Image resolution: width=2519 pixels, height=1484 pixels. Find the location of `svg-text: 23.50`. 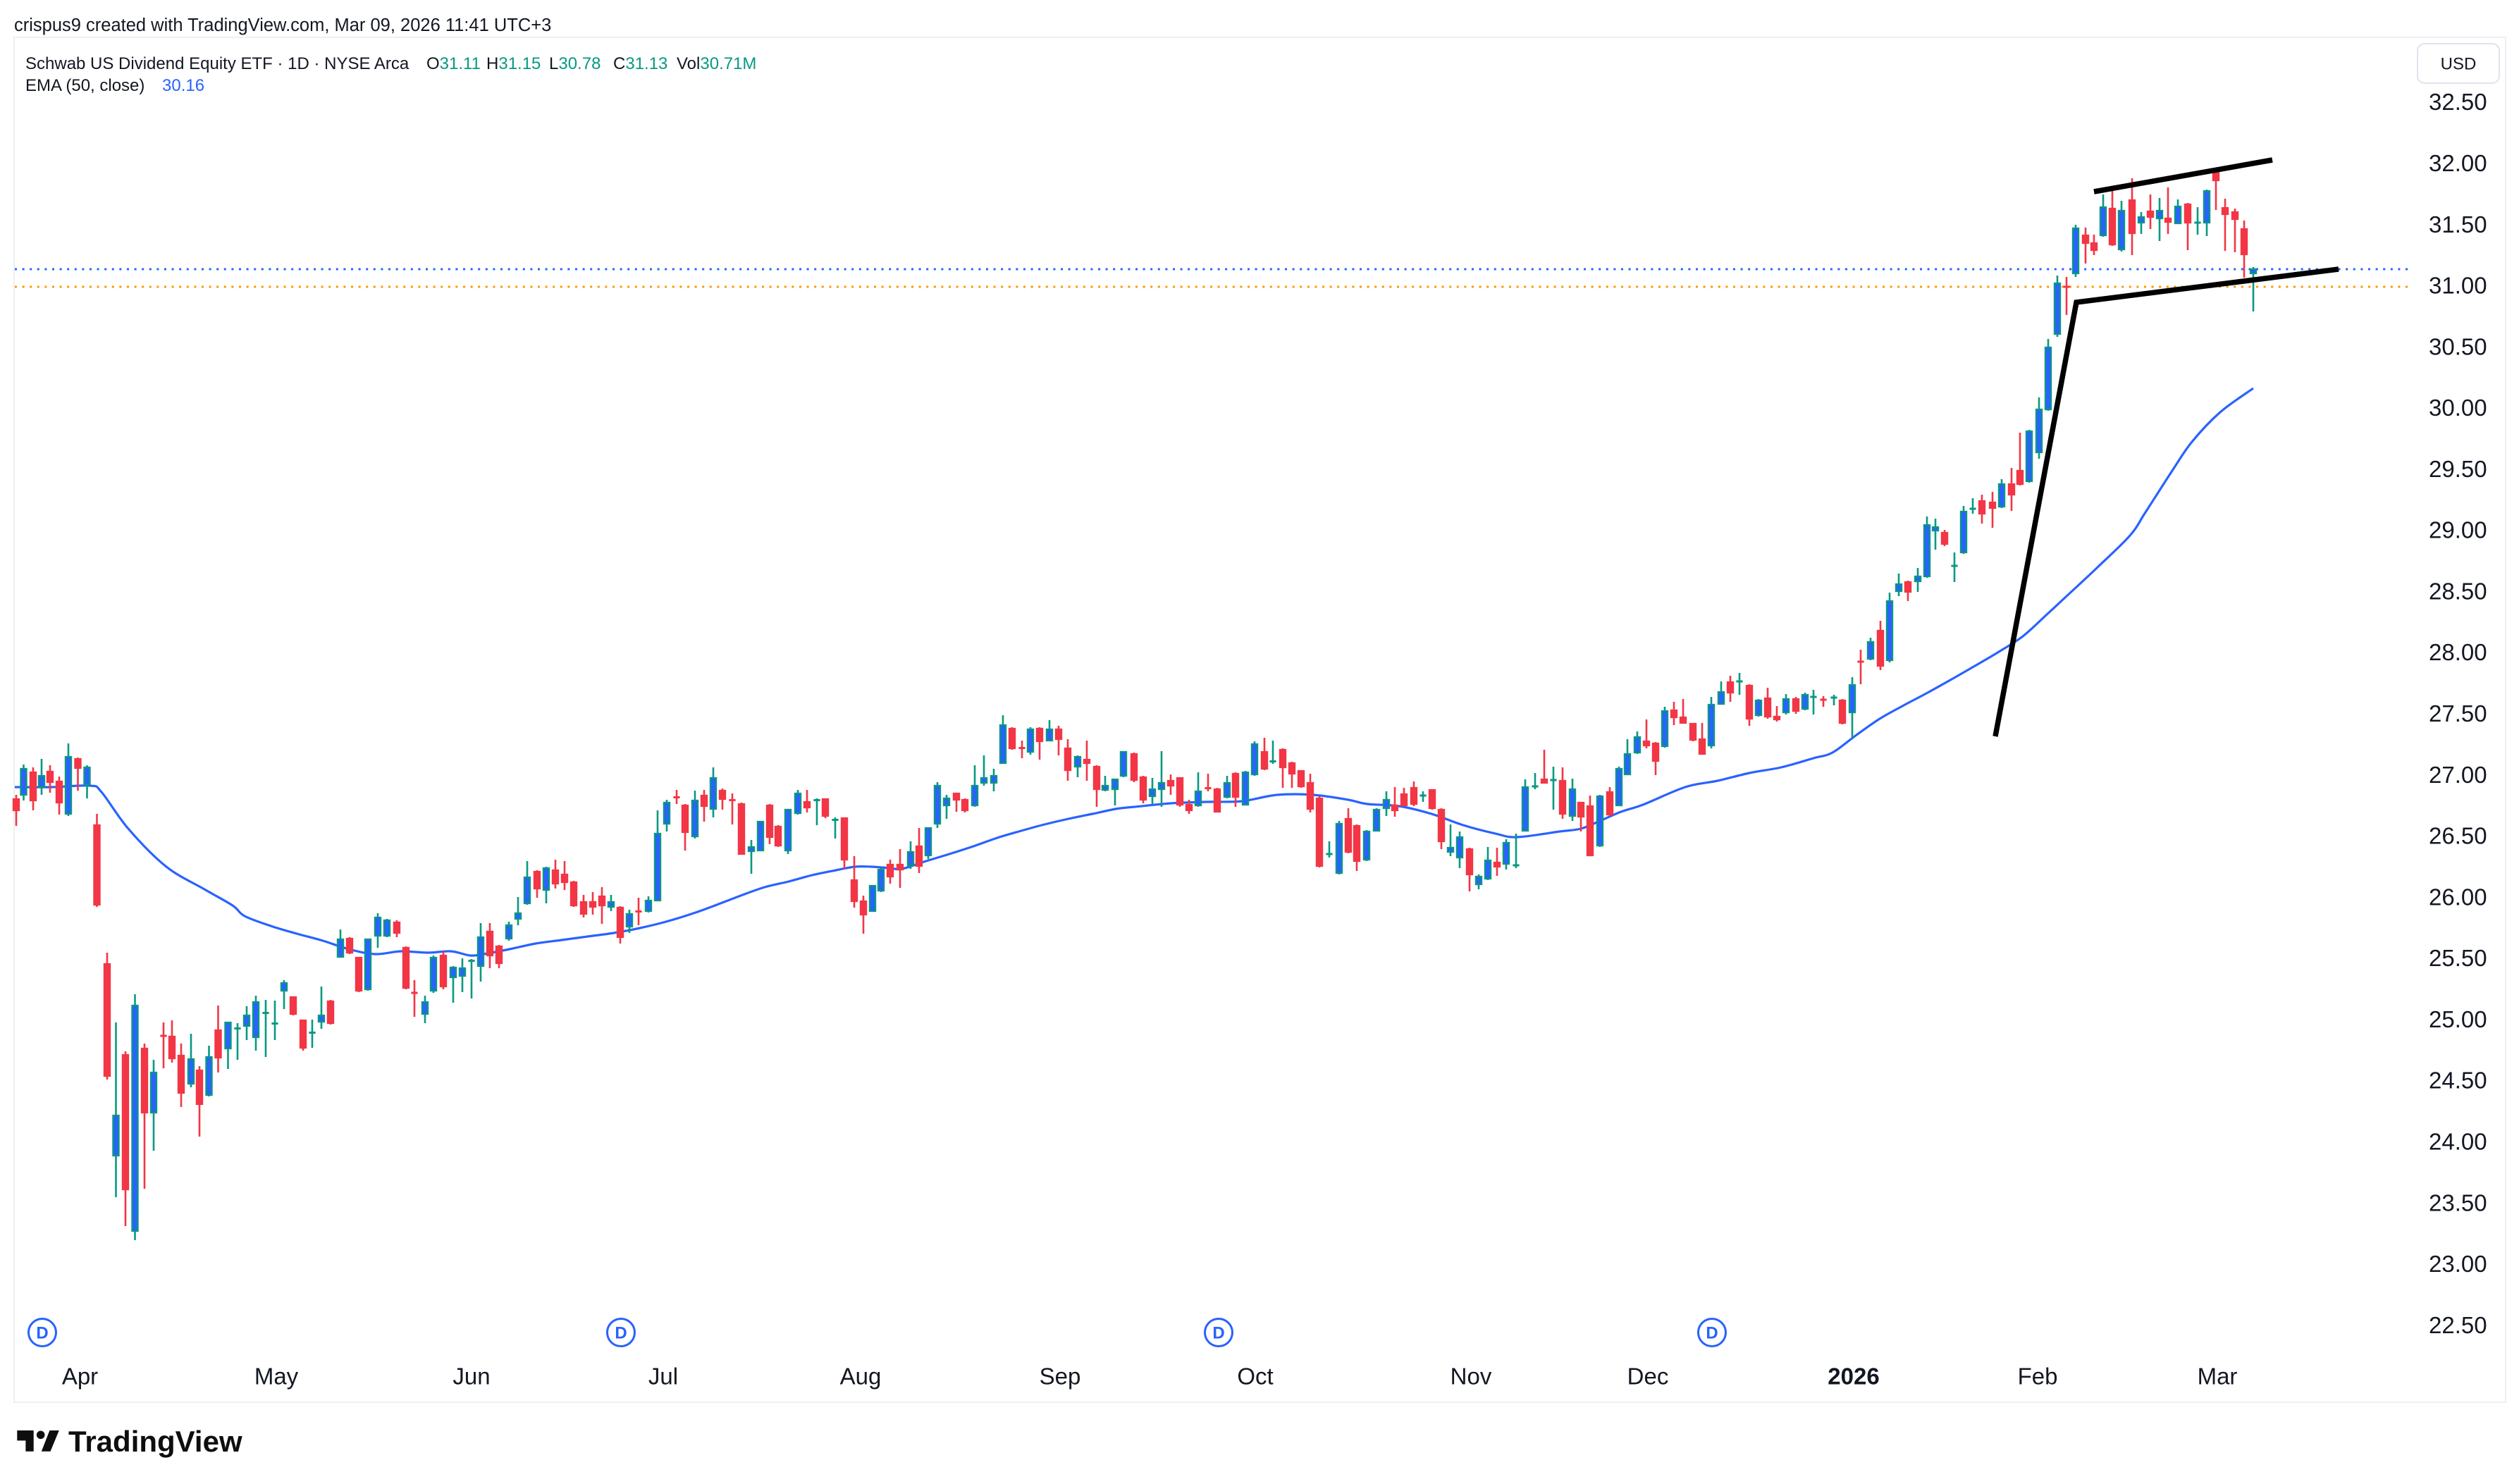

svg-text: 23.50 is located at coordinates (2458, 1202).